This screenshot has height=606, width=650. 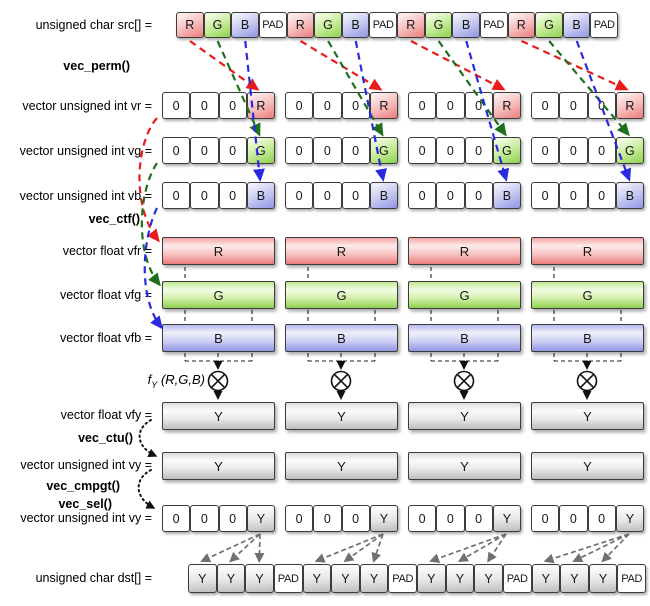 I want to click on sel-dotted-arrow, so click(x=146, y=489).